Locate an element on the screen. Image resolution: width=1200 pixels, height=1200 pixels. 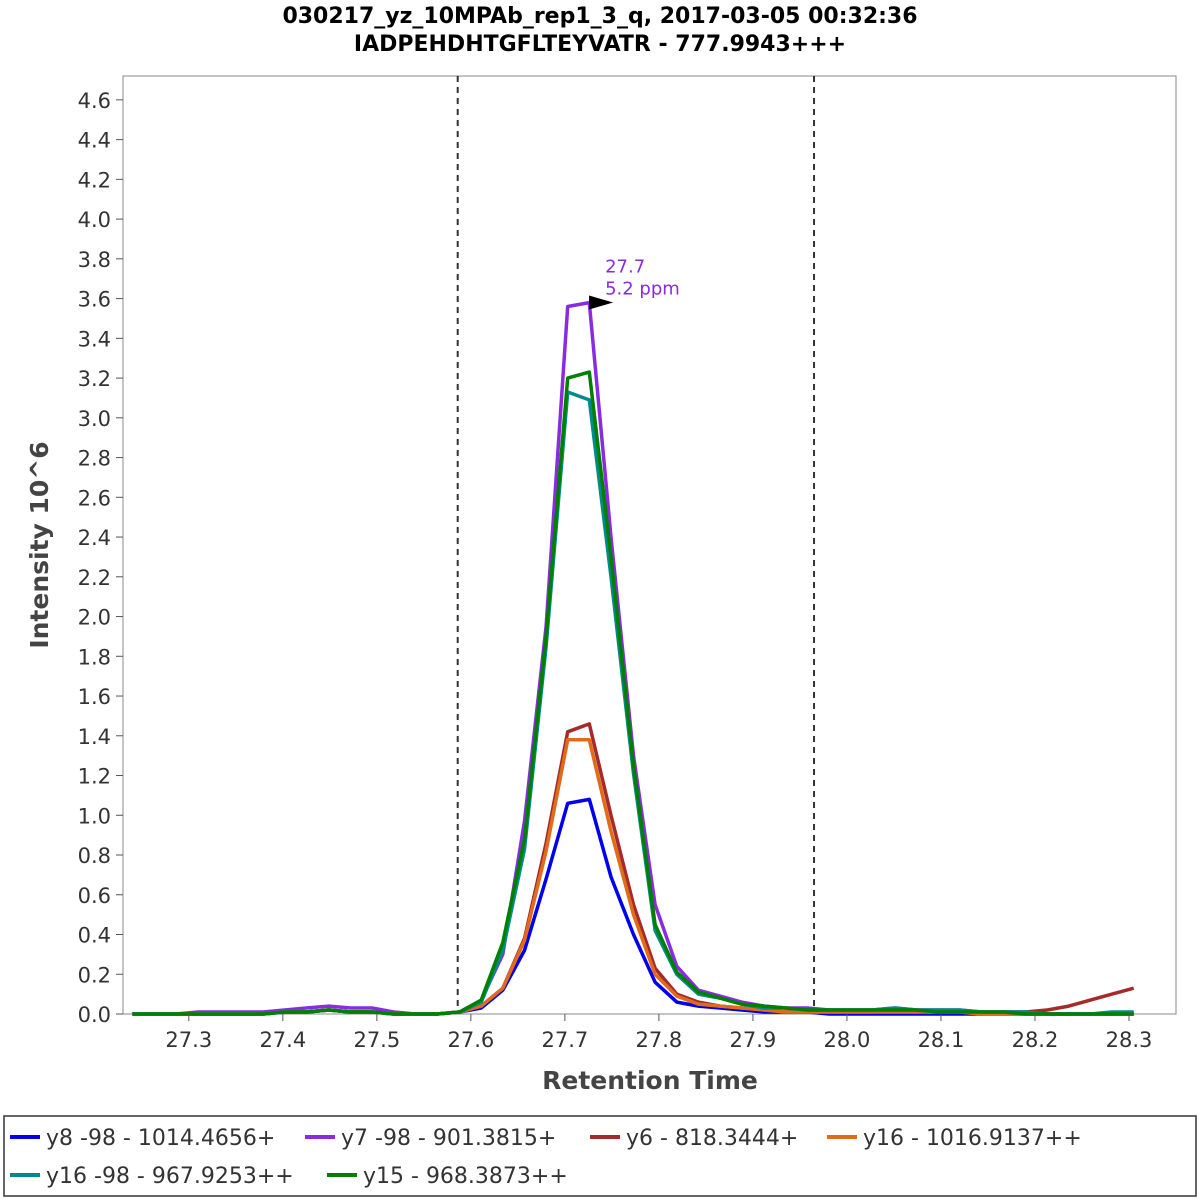
y-tick-label: 2.6 is located at coordinates (94, 498).